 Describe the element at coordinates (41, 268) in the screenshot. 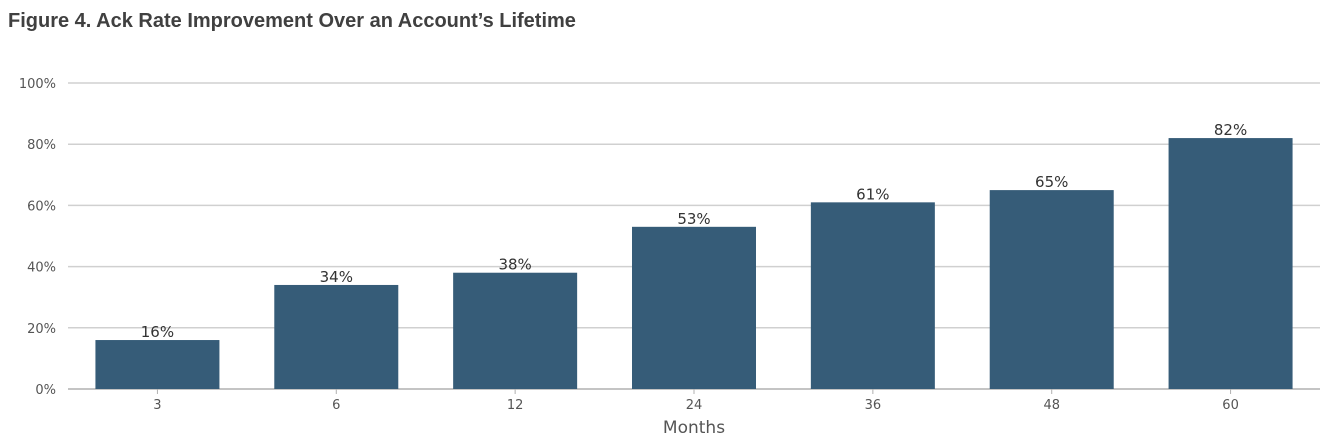

I see `y-tick-label: 40%` at that location.